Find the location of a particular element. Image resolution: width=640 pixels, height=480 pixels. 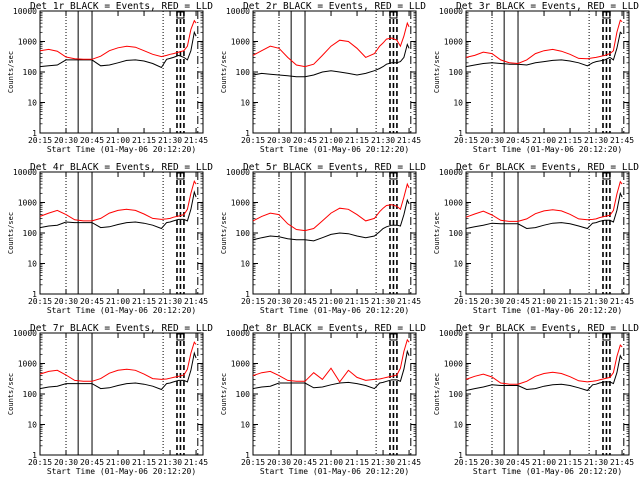

chart-5-xtick-label: 20:45 is located at coordinates (305, 301).